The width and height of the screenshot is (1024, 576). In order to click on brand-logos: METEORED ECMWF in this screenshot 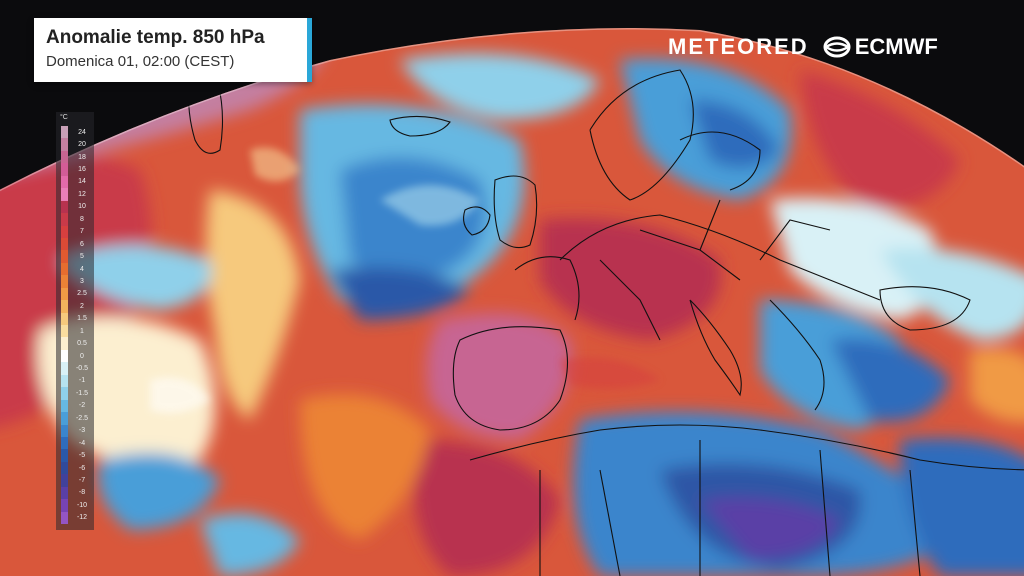, I will do `click(803, 47)`.